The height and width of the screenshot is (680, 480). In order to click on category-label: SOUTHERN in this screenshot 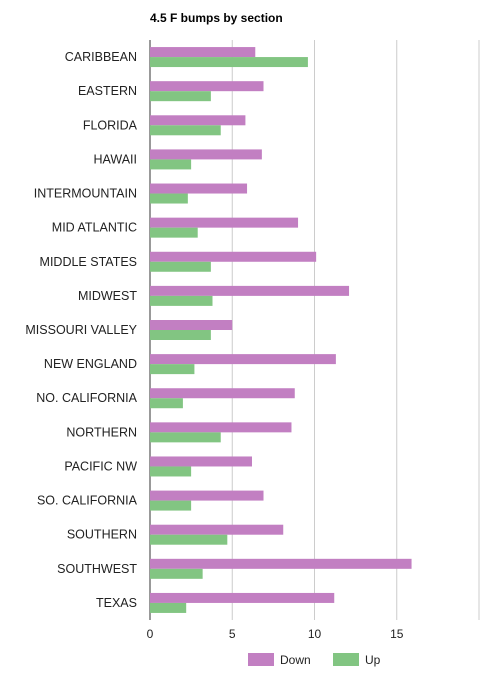, I will do `click(102, 535)`.